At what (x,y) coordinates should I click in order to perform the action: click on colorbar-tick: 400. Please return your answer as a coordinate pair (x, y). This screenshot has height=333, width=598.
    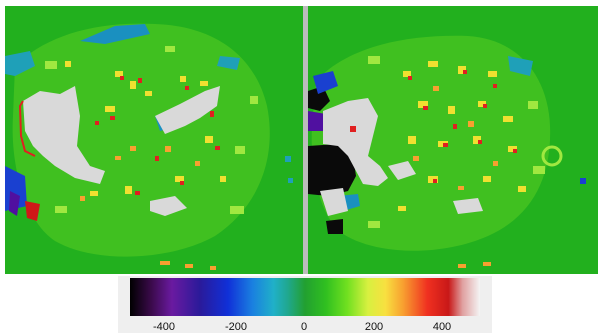
    Looking at the image, I should click on (442, 327).